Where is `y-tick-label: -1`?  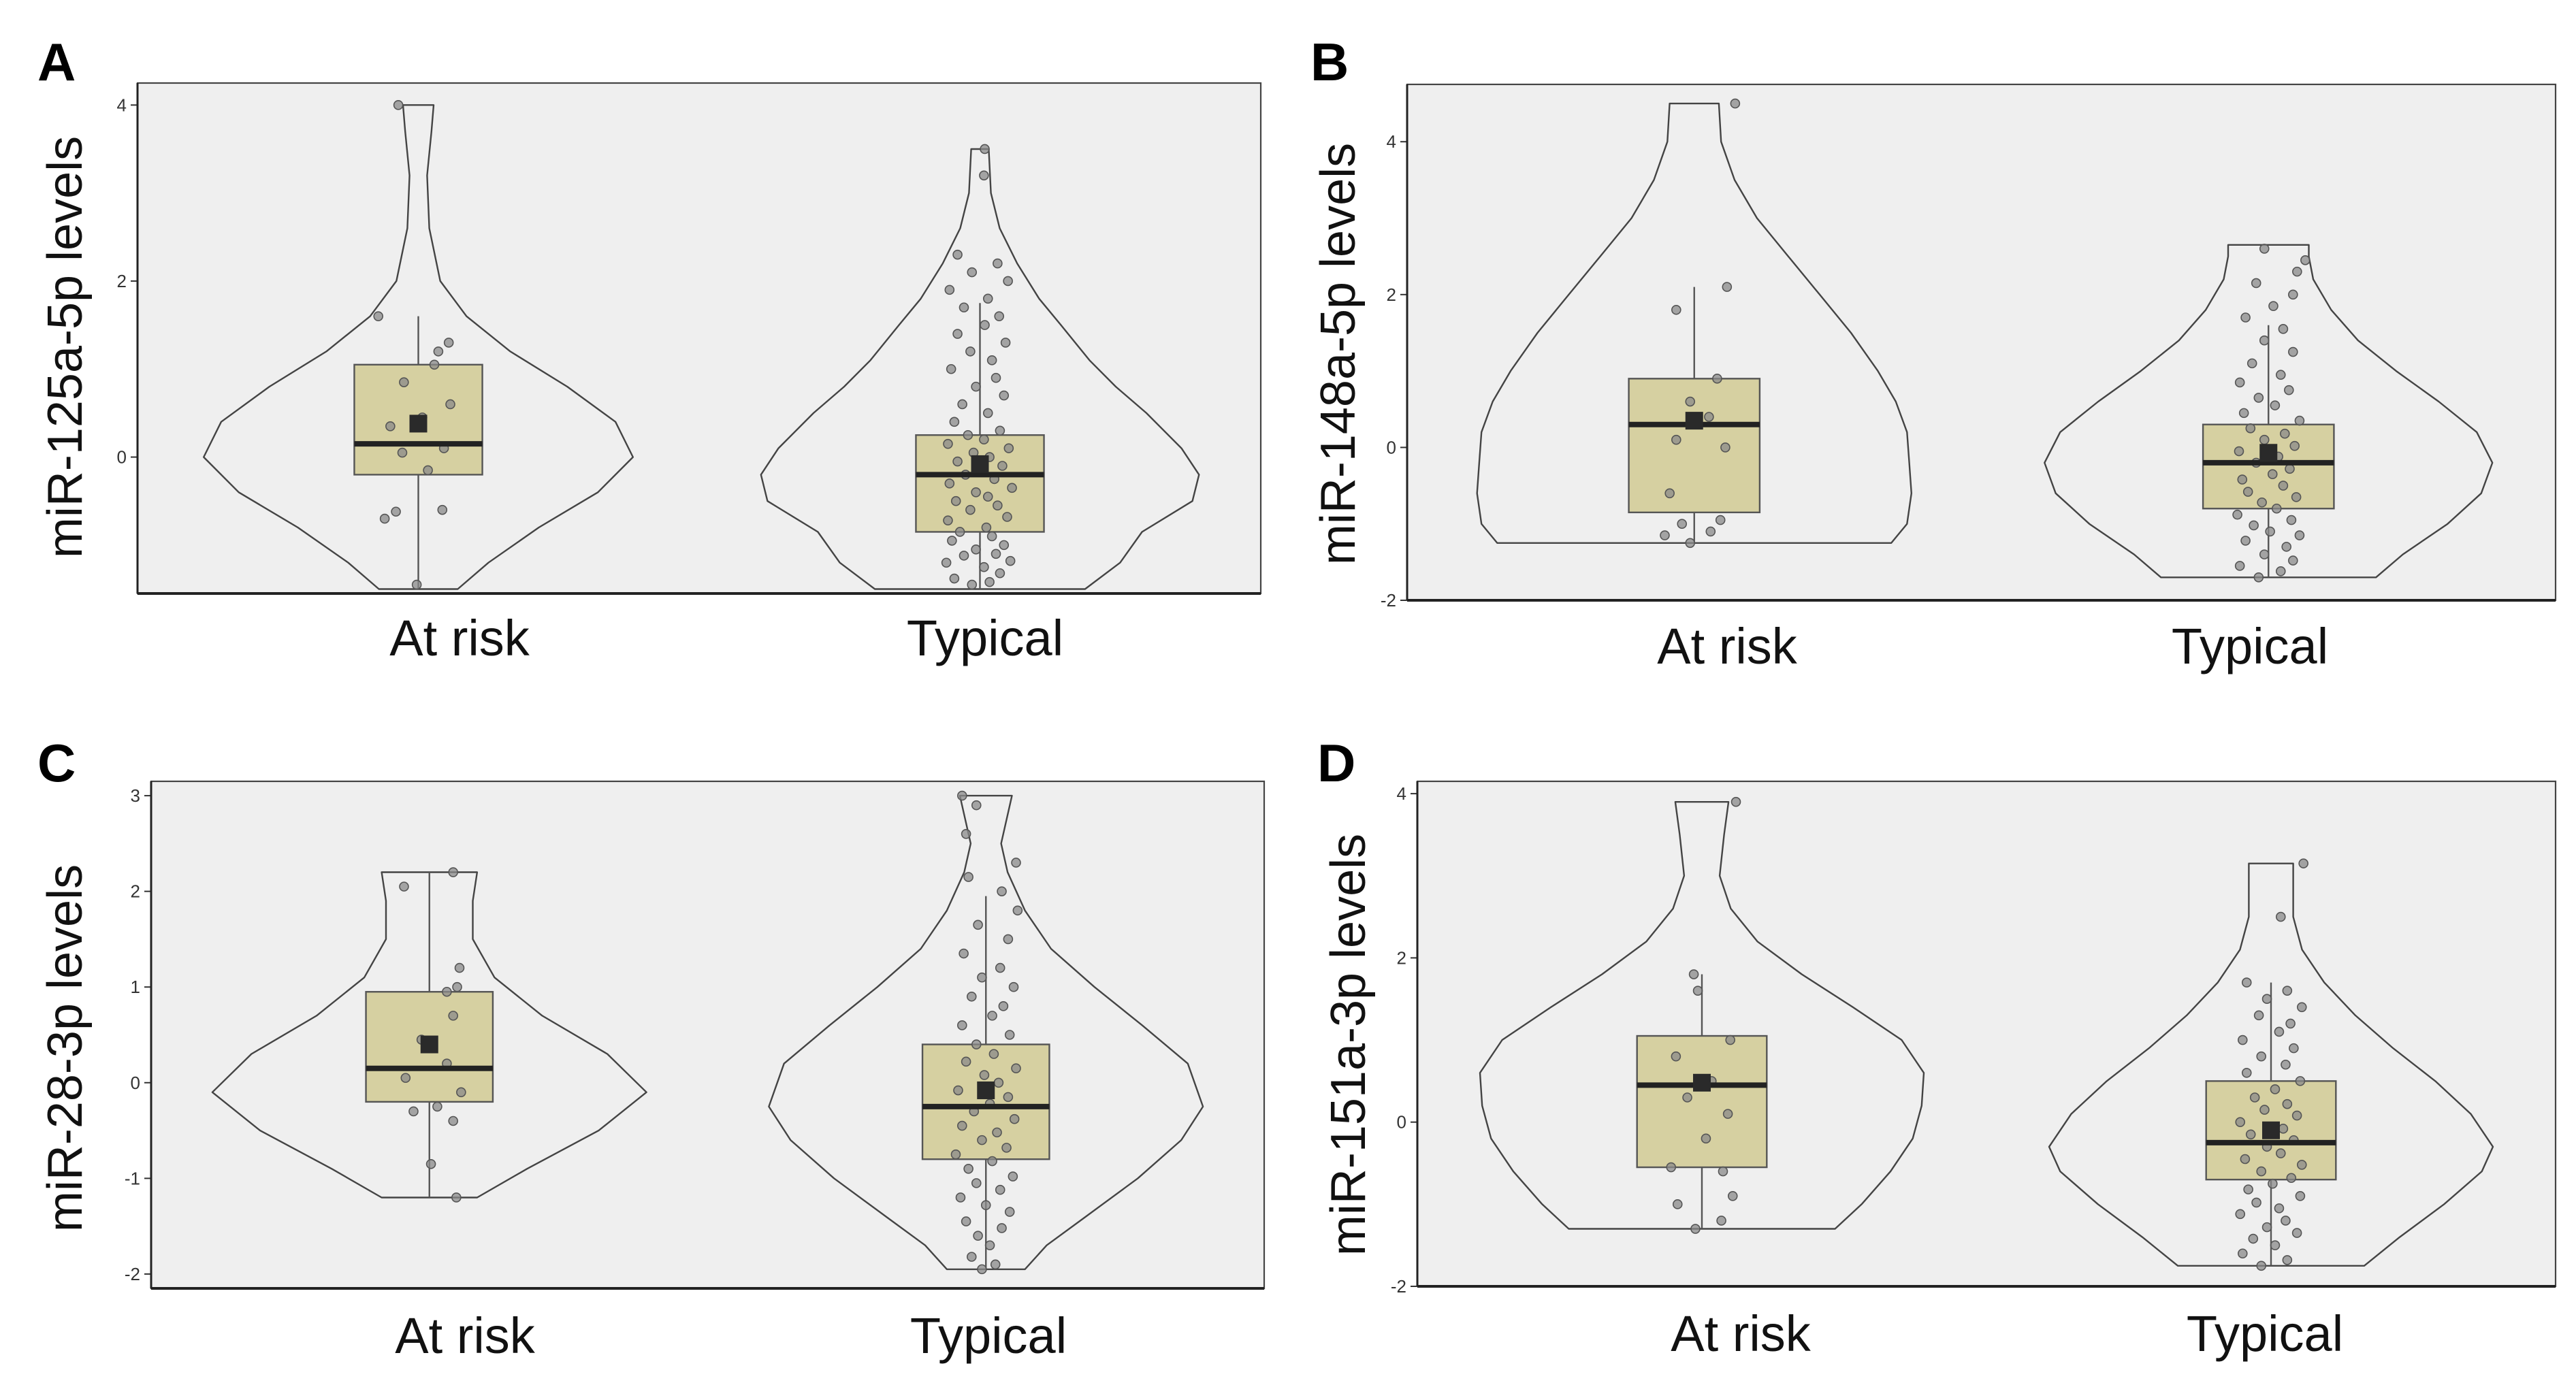
y-tick-label: -1 is located at coordinates (133, 1178).